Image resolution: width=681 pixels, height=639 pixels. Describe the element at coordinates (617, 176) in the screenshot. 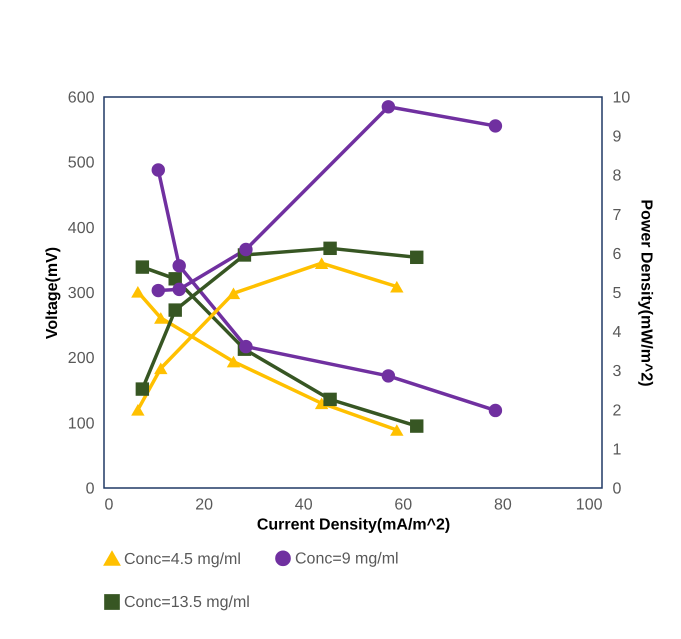

I see `y2-tick-label: 8` at that location.